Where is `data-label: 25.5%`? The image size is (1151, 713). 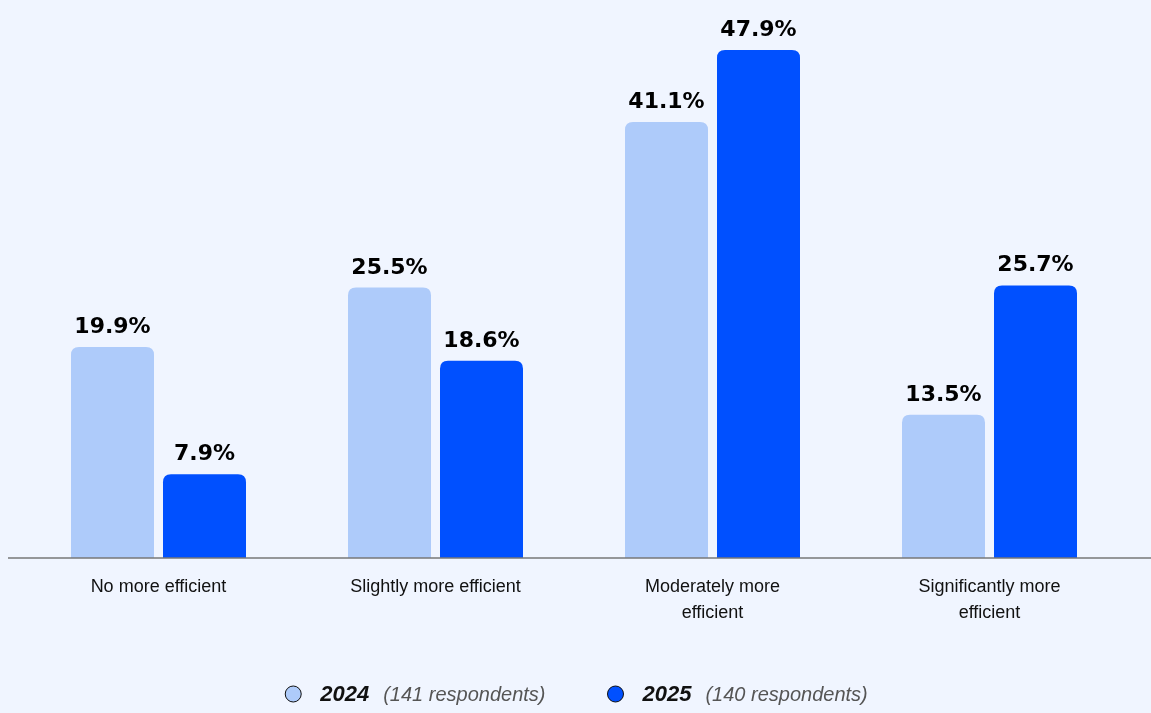
data-label: 25.5% is located at coordinates (389, 266).